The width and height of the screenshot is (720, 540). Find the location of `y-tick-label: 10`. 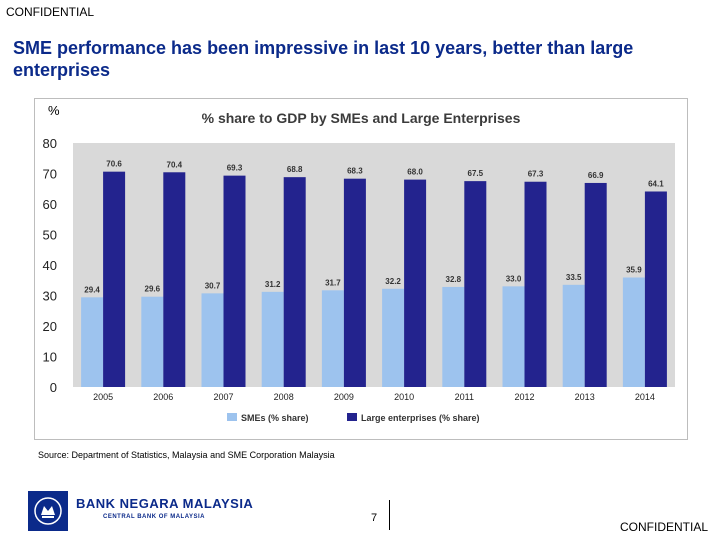

y-tick-label: 10 is located at coordinates (50, 357).